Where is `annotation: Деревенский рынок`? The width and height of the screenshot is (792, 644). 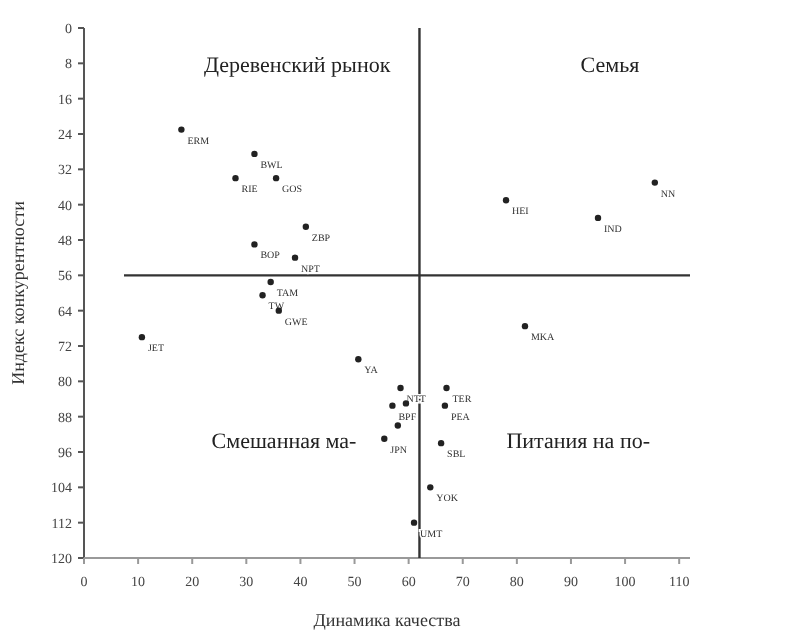
annotation: Деревенский рынок is located at coordinates (298, 66).